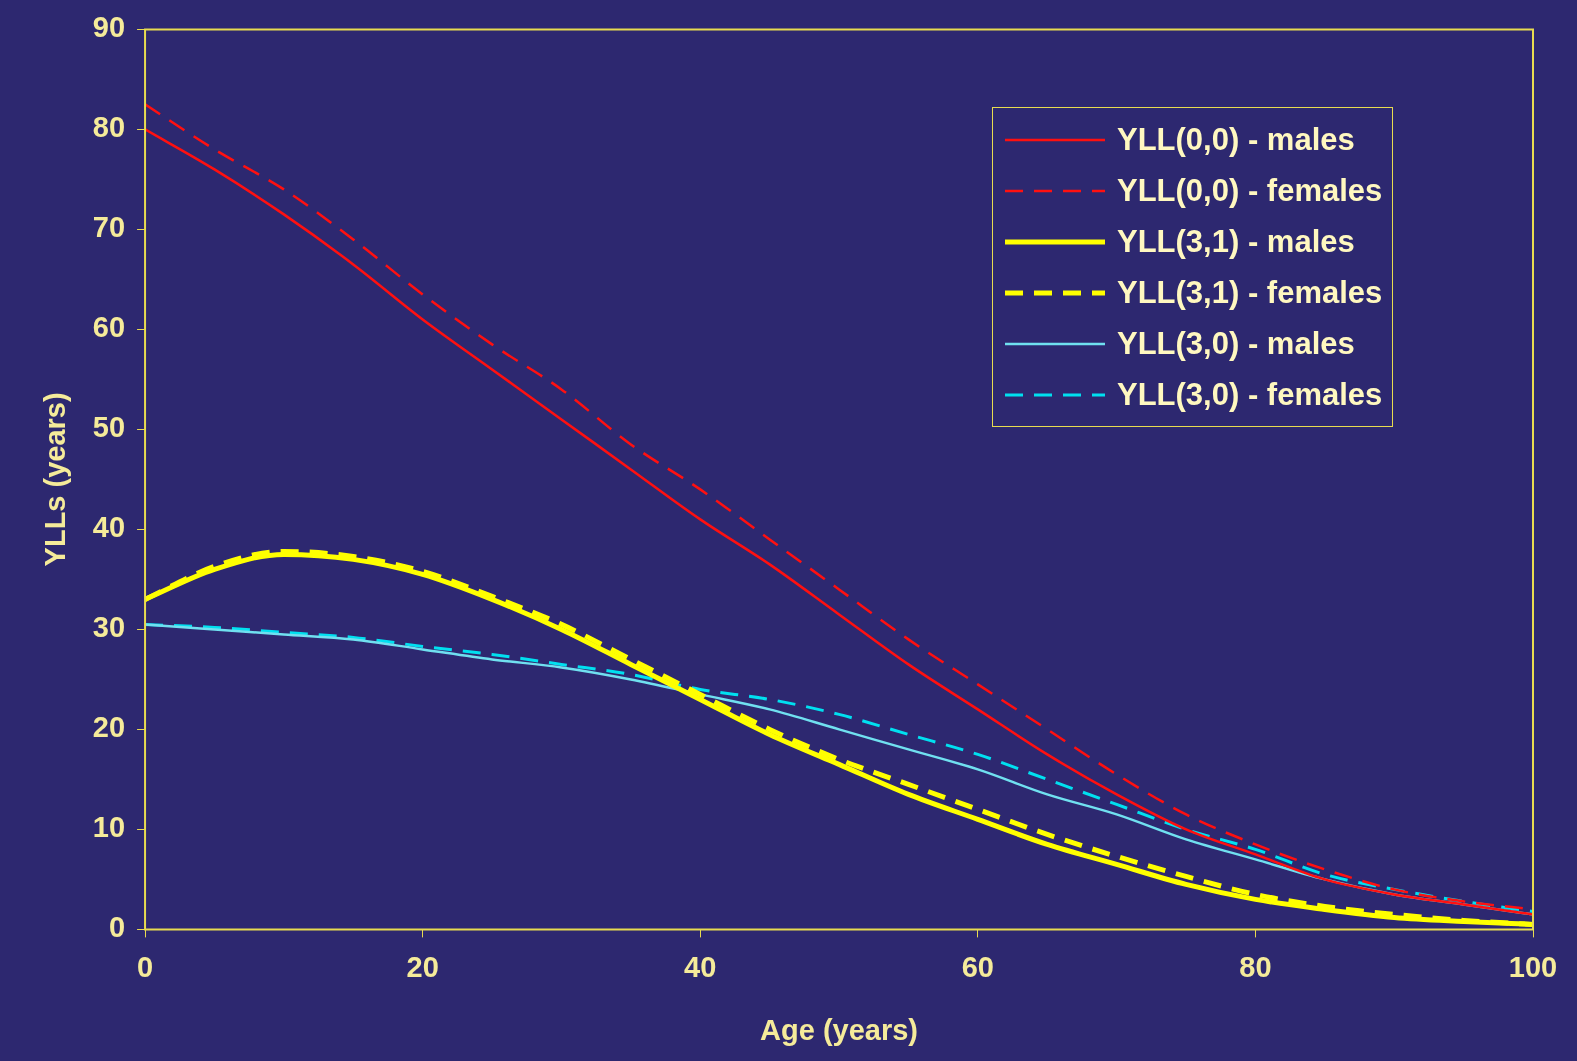 Image resolution: width=1577 pixels, height=1061 pixels. I want to click on x-tick-label: 80, so click(1255, 966).